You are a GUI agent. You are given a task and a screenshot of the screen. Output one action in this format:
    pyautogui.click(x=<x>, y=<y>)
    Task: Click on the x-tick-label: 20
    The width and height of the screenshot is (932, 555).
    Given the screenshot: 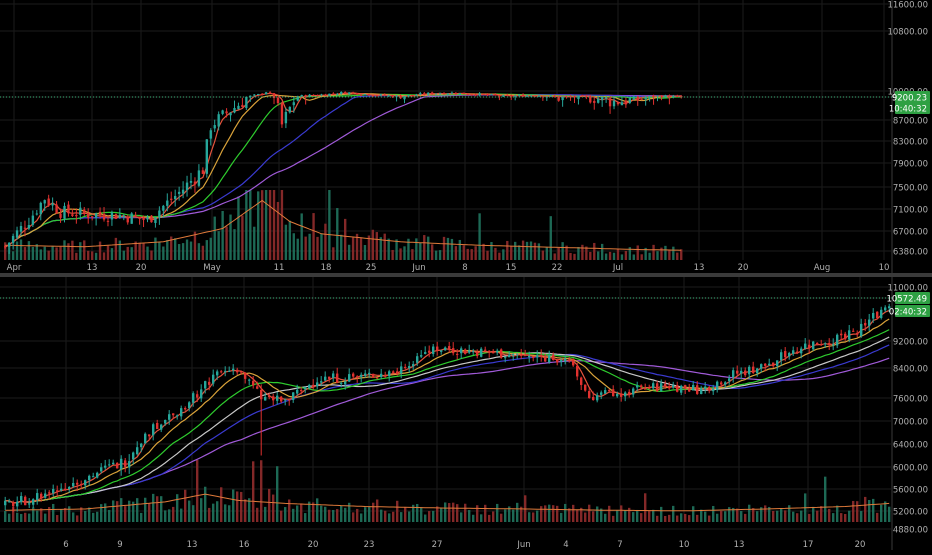 What is the action you would take?
    pyautogui.click(x=860, y=545)
    